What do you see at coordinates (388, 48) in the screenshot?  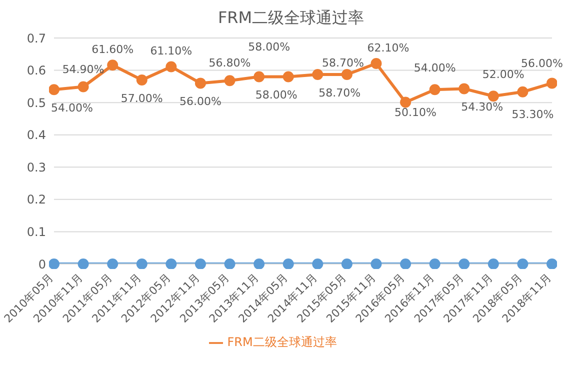 I see `data-label: 62.10%` at bounding box center [388, 48].